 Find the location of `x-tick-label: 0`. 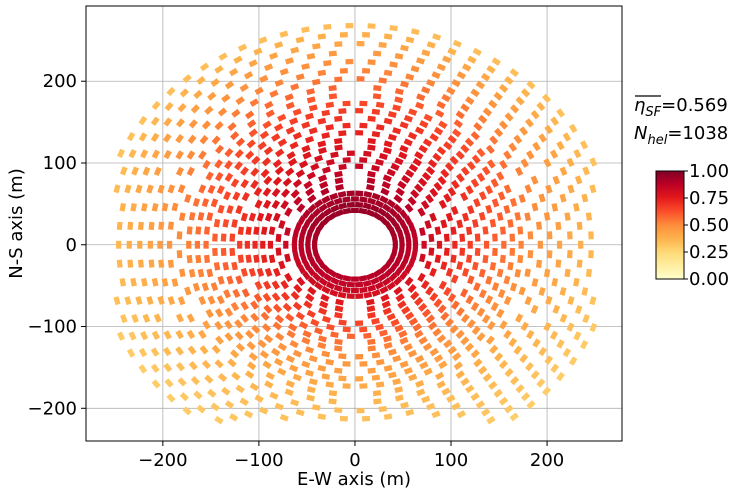

x-tick-label: 0 is located at coordinates (354, 460).